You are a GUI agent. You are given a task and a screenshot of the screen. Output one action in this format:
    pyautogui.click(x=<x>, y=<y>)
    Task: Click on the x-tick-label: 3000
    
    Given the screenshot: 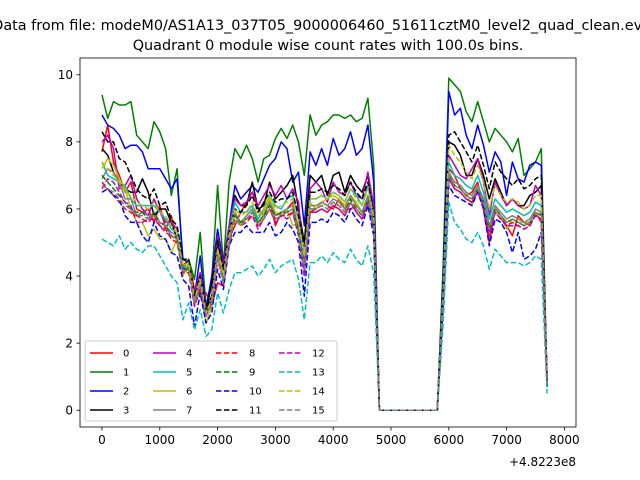 What is the action you would take?
    pyautogui.click(x=275, y=440)
    